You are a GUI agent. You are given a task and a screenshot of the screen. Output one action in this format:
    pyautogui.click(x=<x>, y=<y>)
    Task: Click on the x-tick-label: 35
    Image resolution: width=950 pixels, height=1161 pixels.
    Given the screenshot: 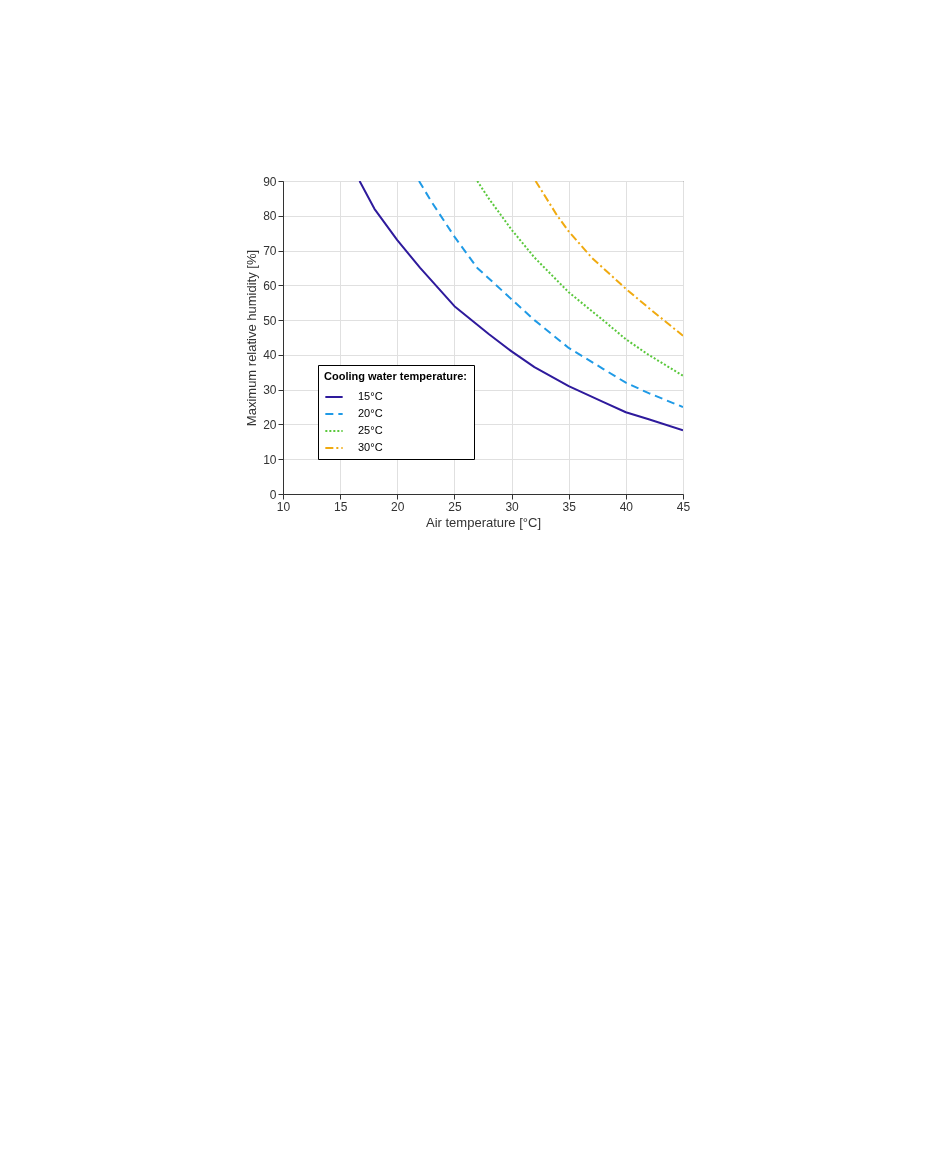 What is the action you would take?
    pyautogui.click(x=569, y=506)
    